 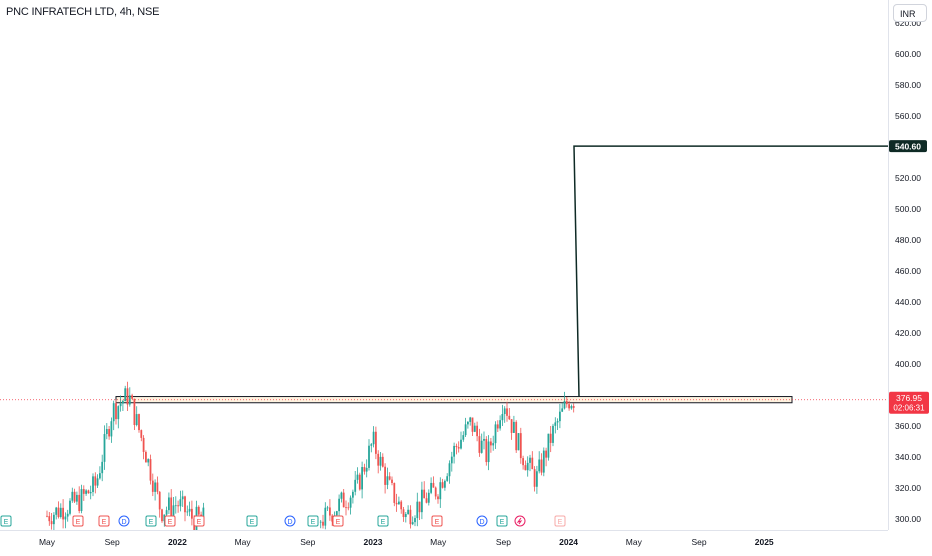 I want to click on time-axis-labels: May Sep 2022 May Sep 2023 May Sep 2024 May Sep 2025, so click(x=444, y=541).